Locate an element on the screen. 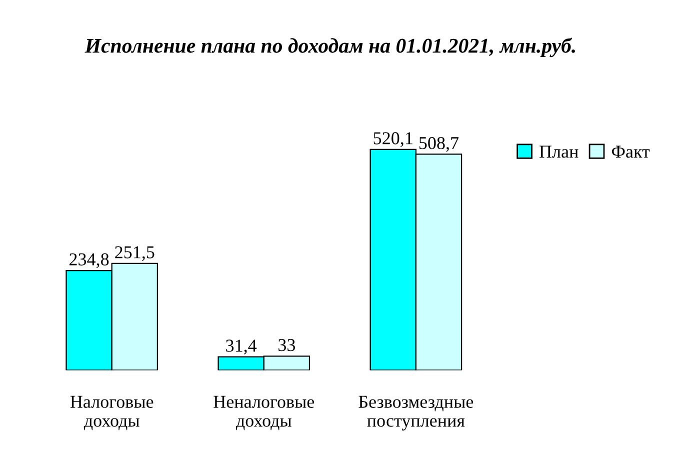 This screenshot has width=689, height=474. chart-title: Исполнение плана по доходам на 01.01.2021, млн.руб. is located at coordinates (329, 48).